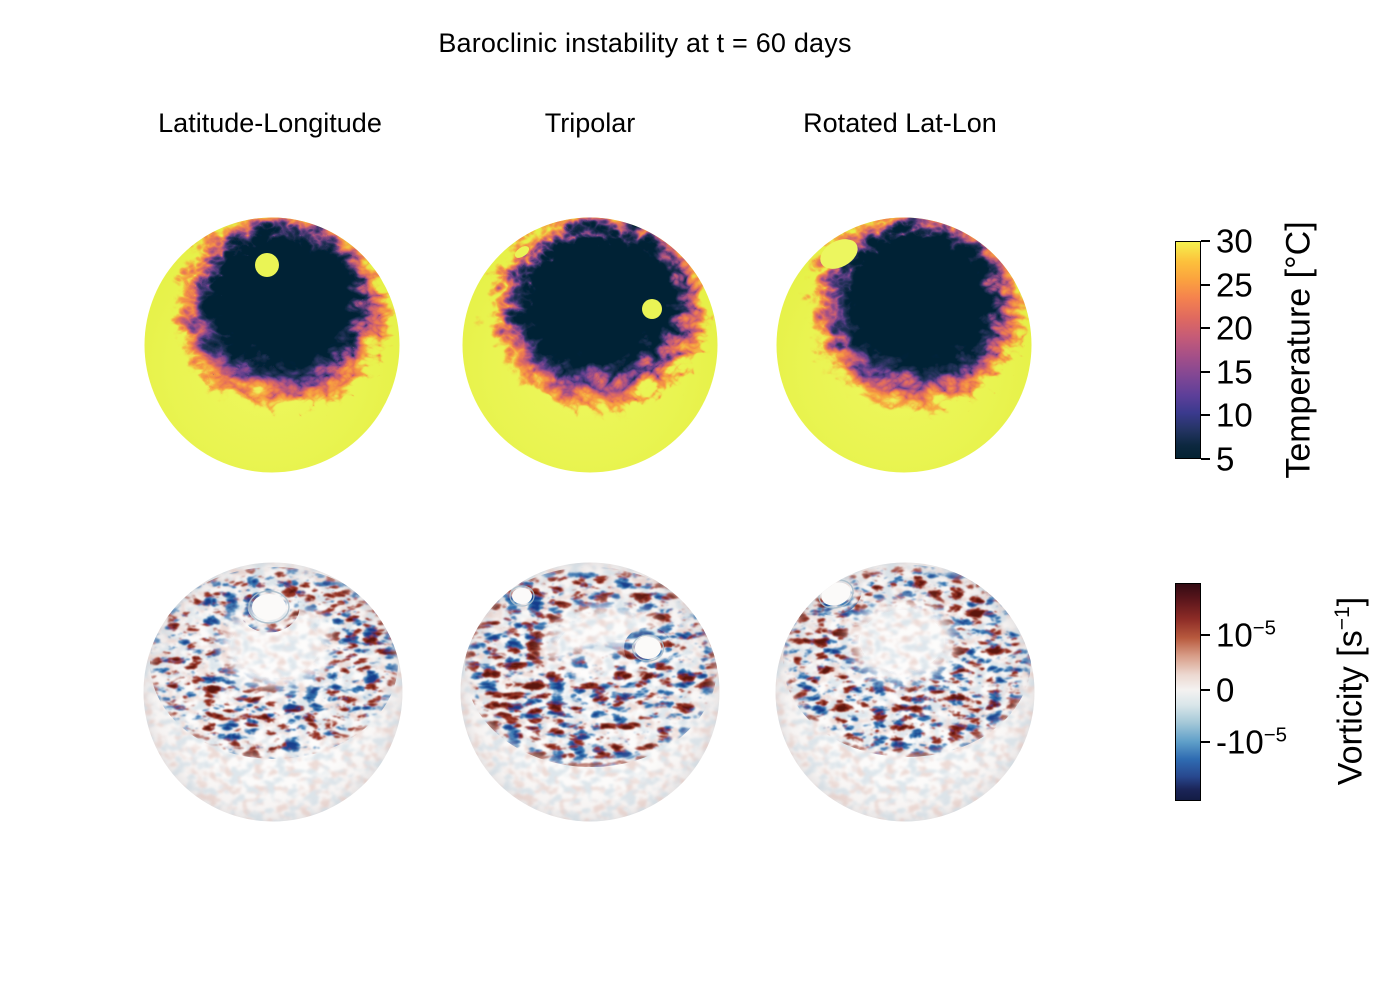 This screenshot has width=1400, height=1000. I want to click on temperature-colorbar-ticks: 30 25 20 15 10 5, so click(1214, 350).